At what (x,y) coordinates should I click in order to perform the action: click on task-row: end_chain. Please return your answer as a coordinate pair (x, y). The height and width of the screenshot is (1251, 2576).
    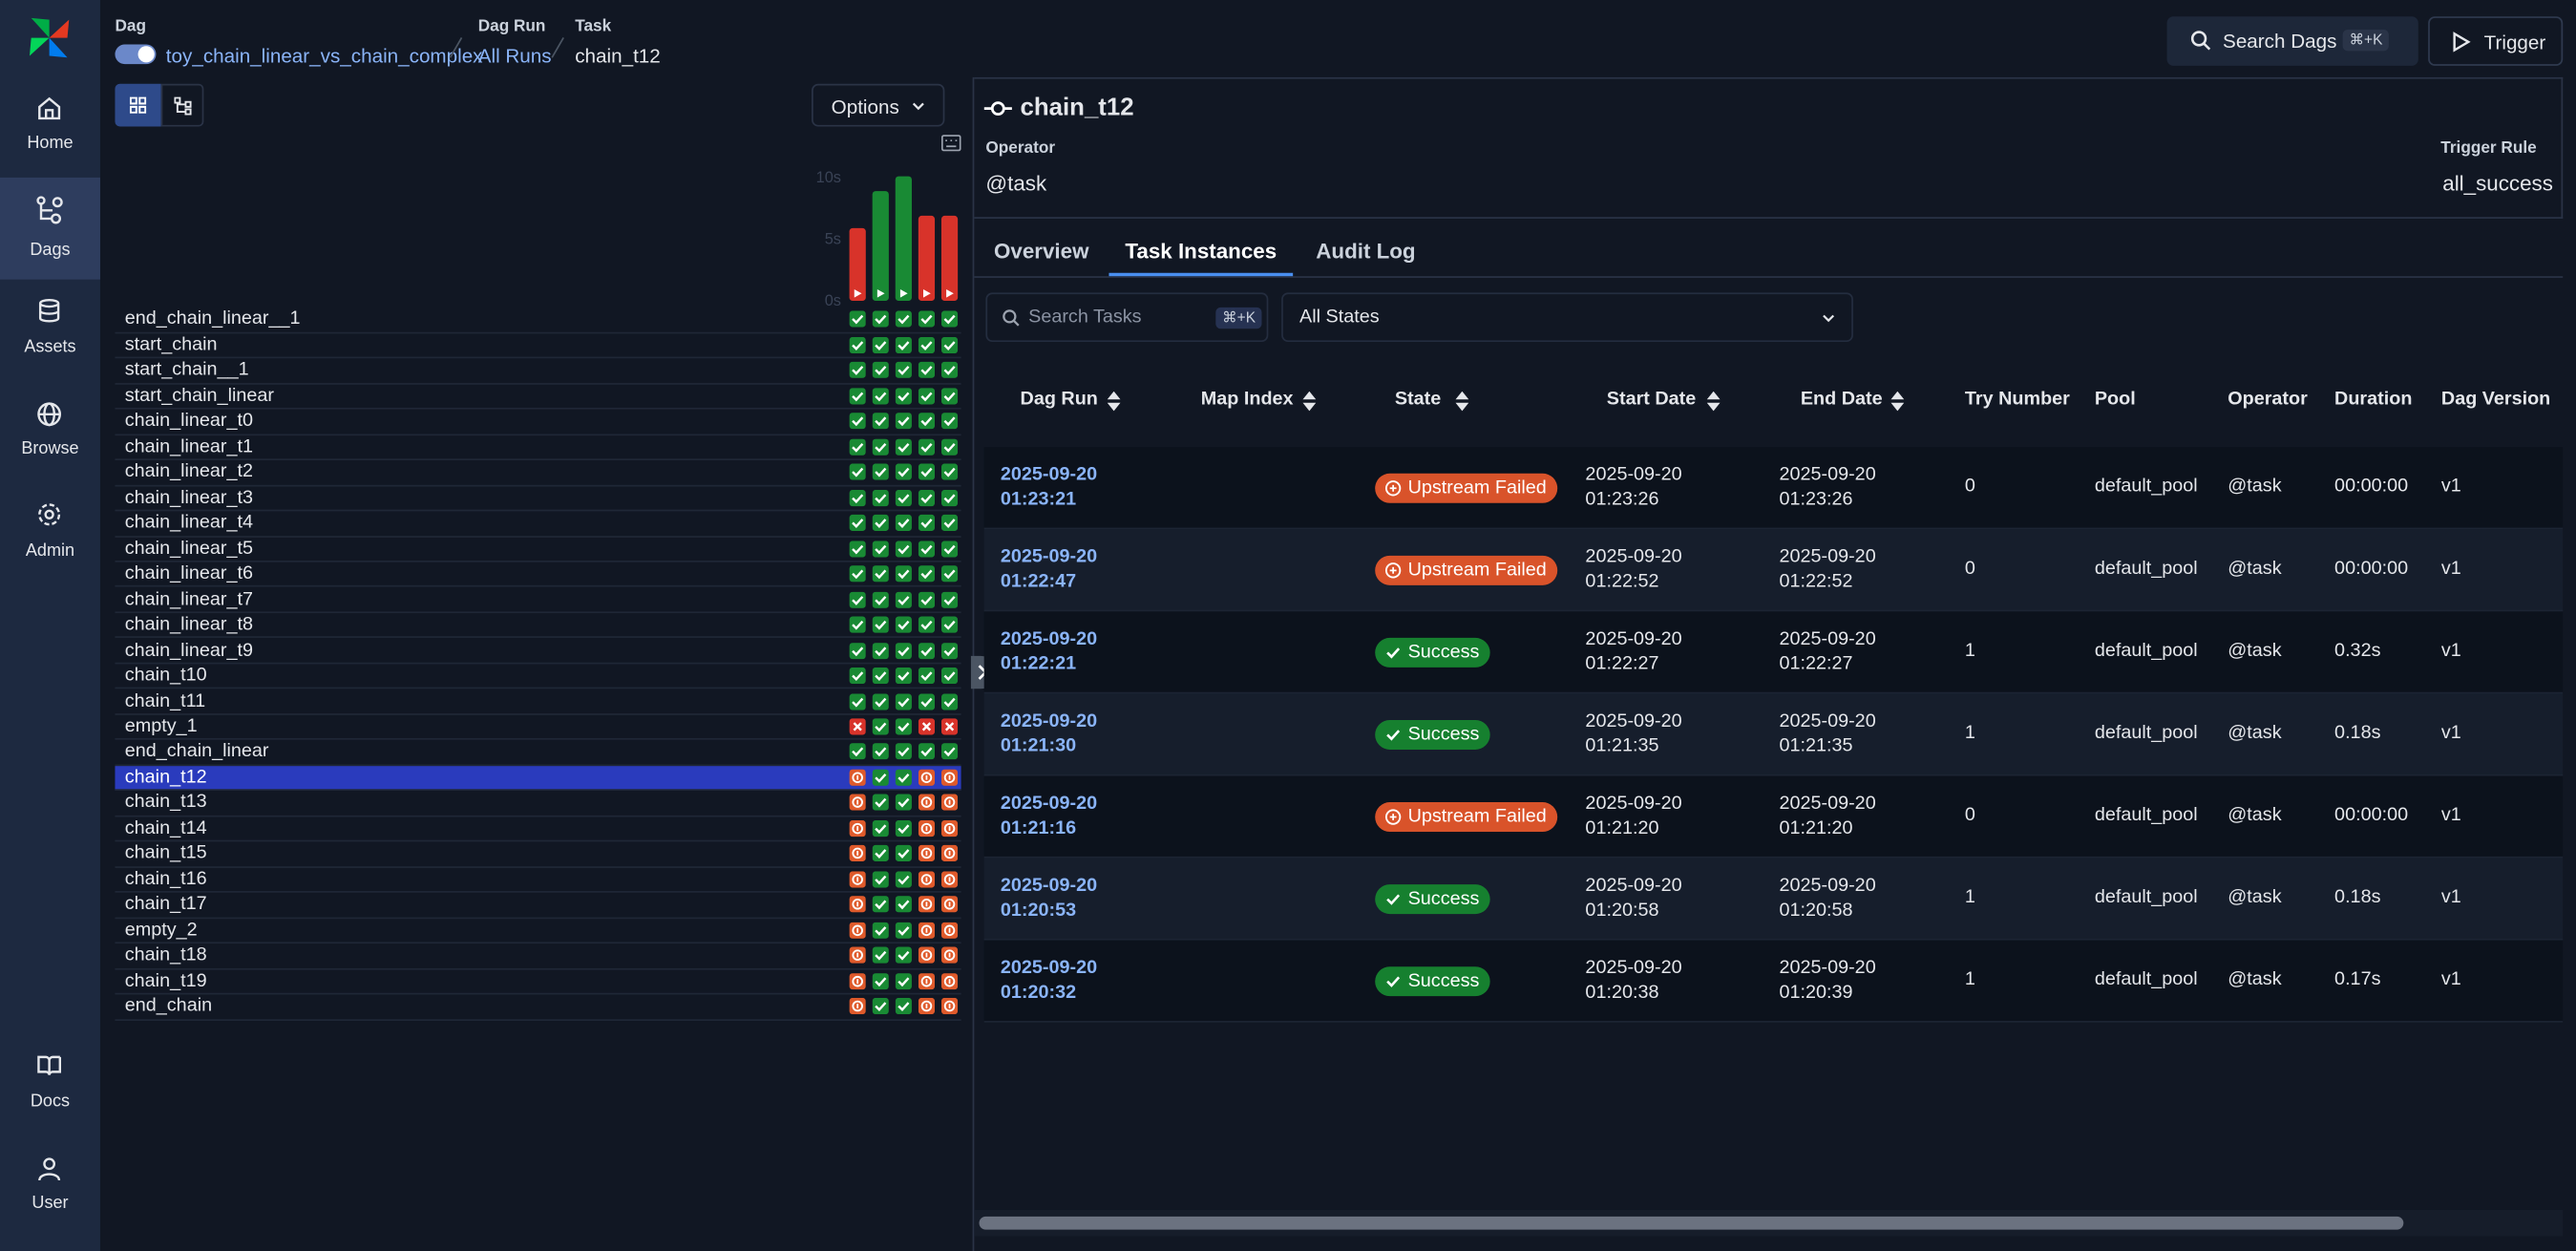
    Looking at the image, I should click on (538, 1008).